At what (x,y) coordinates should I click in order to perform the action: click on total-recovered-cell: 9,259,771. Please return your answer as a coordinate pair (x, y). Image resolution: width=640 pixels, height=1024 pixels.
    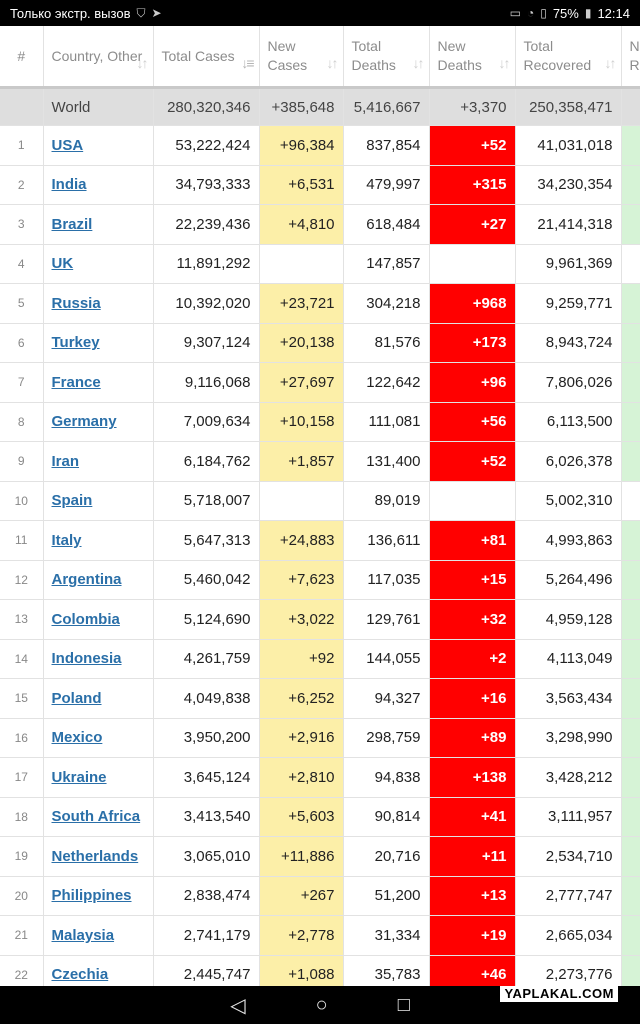
    Looking at the image, I should click on (568, 303).